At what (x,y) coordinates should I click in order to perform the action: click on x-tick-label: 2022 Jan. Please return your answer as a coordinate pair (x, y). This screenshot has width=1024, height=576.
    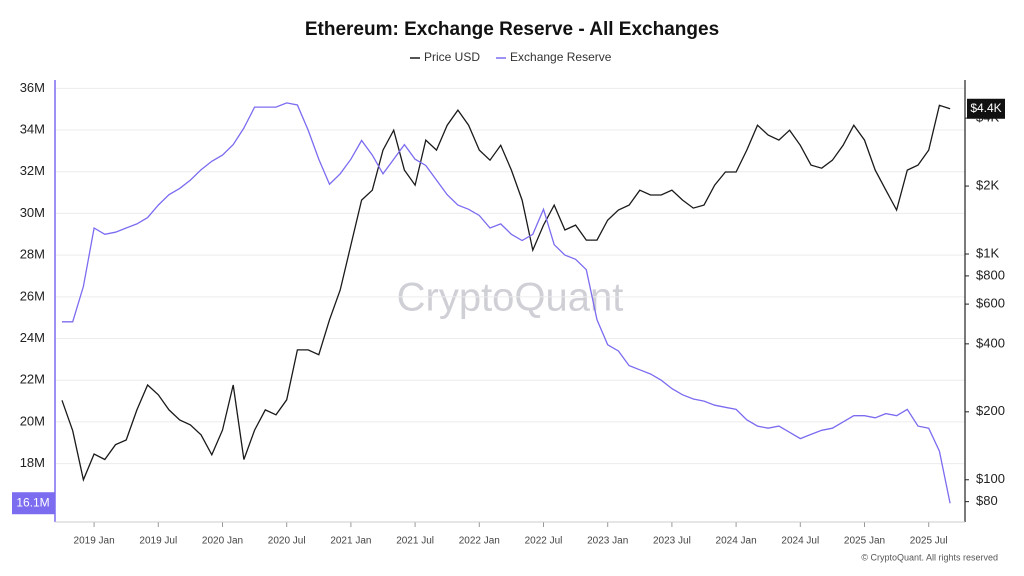
    Looking at the image, I should click on (479, 541).